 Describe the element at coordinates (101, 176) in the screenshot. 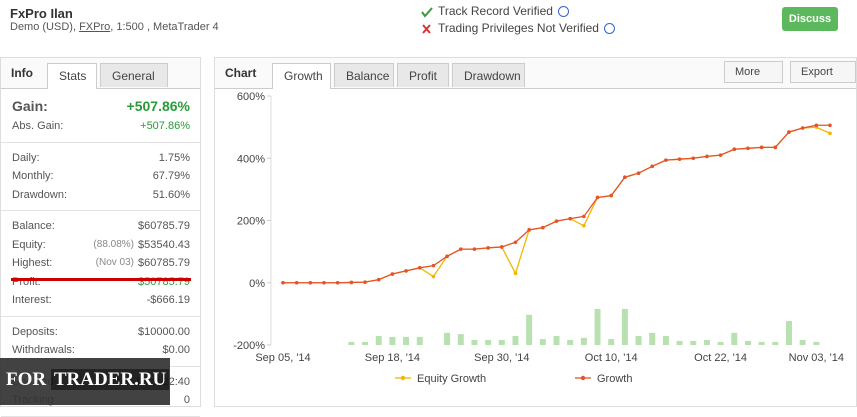

I see `info-row: Monthly: 67.79%` at that location.